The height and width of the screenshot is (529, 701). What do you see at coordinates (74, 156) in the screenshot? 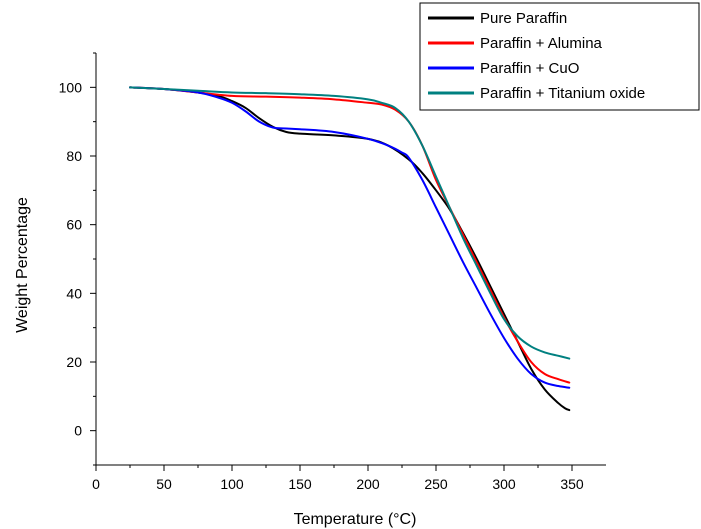
I see `y-tick-label: 80` at bounding box center [74, 156].